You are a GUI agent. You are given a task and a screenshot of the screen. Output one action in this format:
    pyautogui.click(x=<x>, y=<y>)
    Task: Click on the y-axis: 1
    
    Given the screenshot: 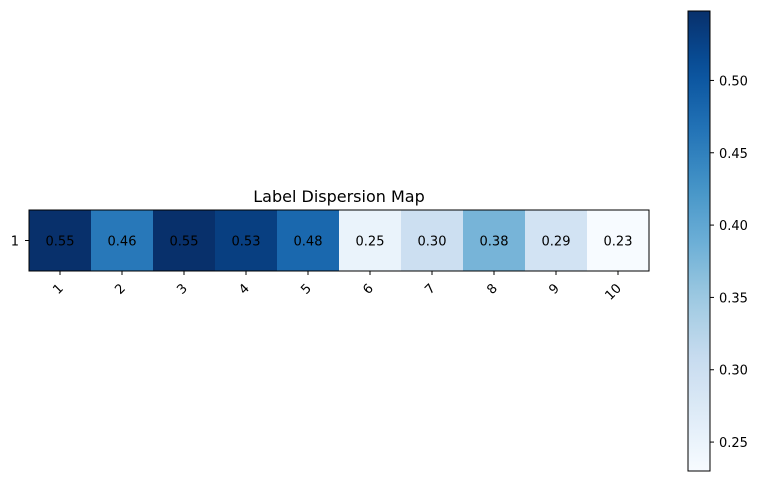 What is the action you would take?
    pyautogui.click(x=20, y=242)
    